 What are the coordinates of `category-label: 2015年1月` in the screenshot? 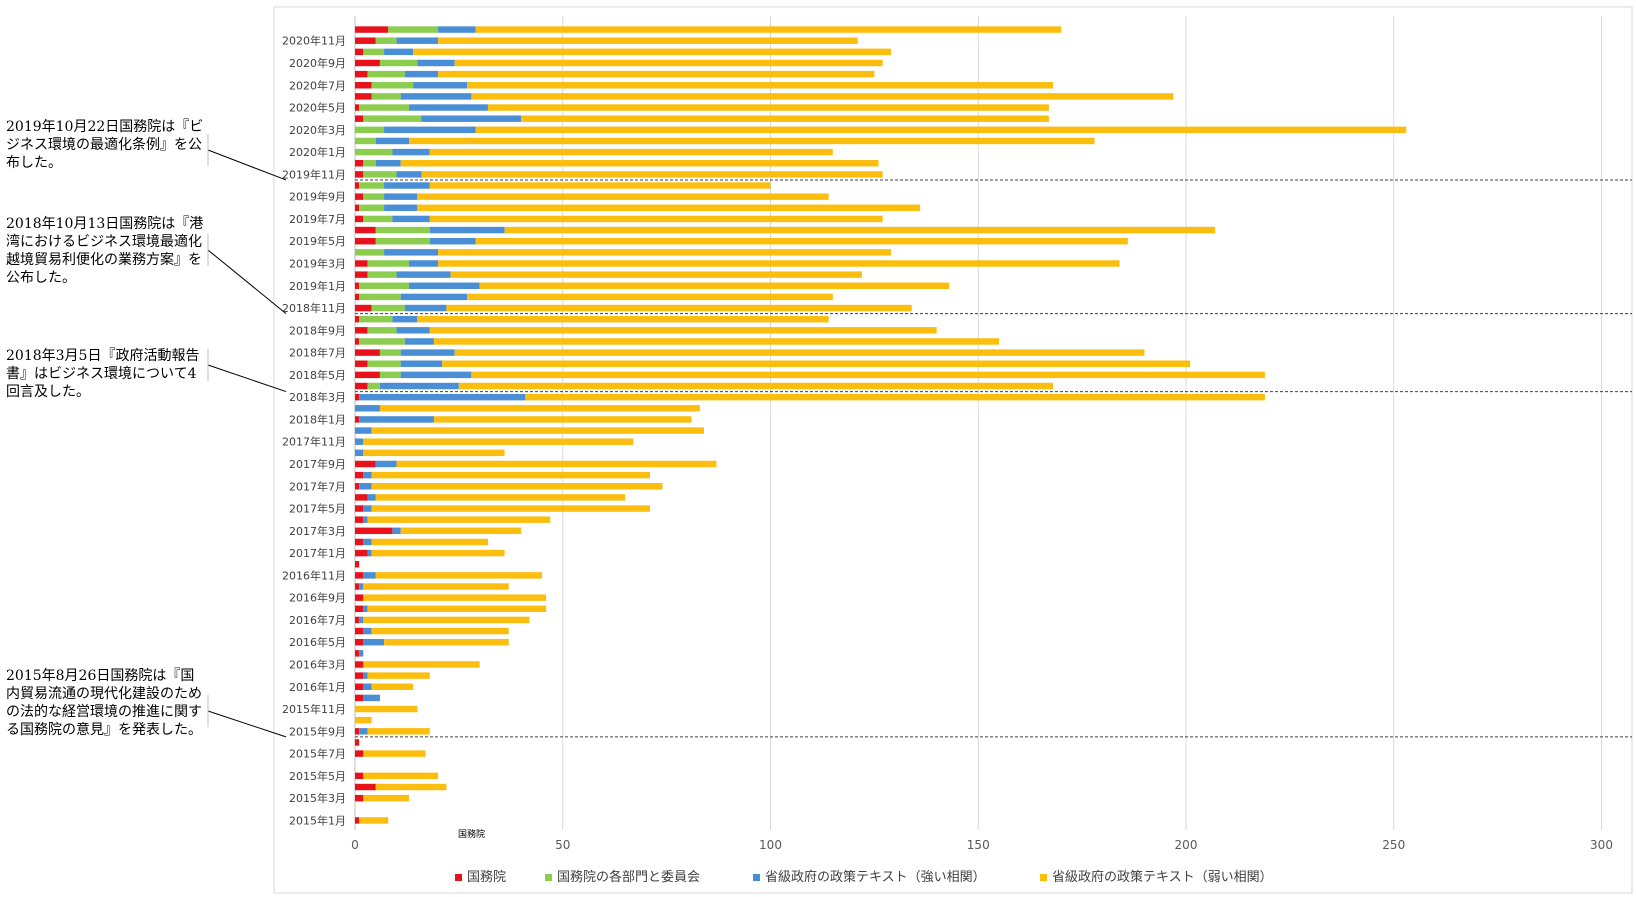 It's located at (317, 820).